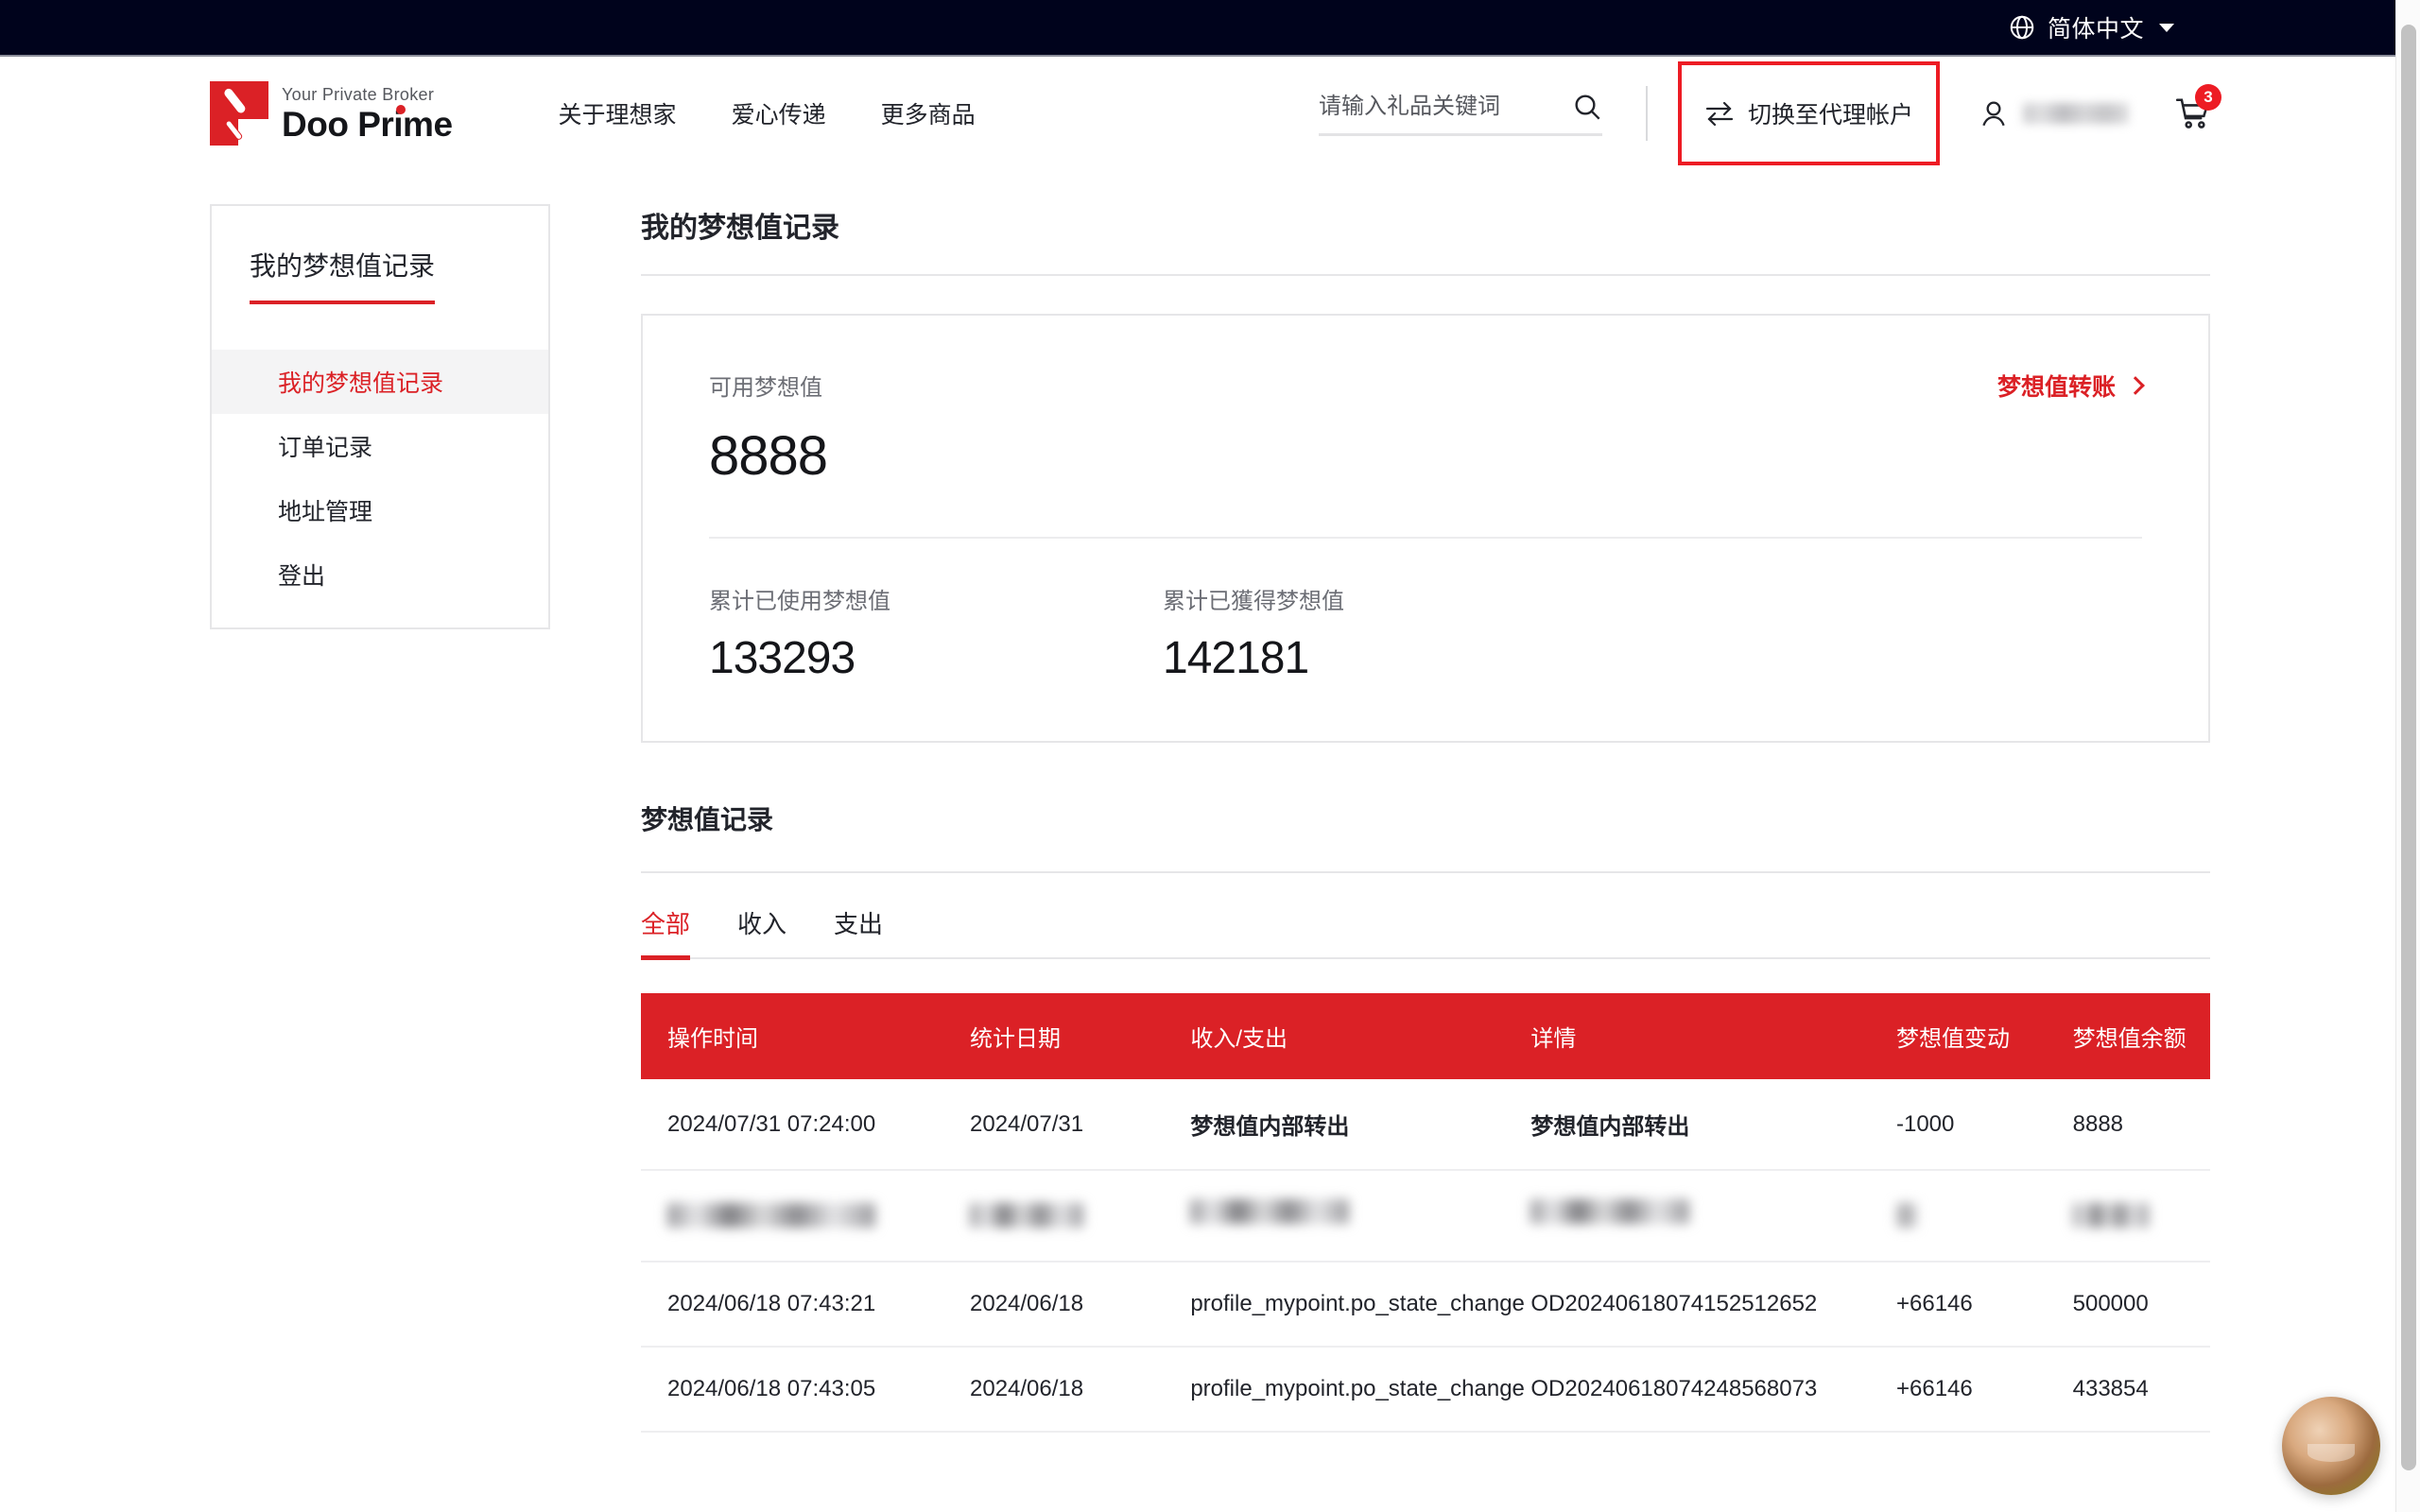  What do you see at coordinates (2135, 385) in the screenshot?
I see `chevron-right-icon` at bounding box center [2135, 385].